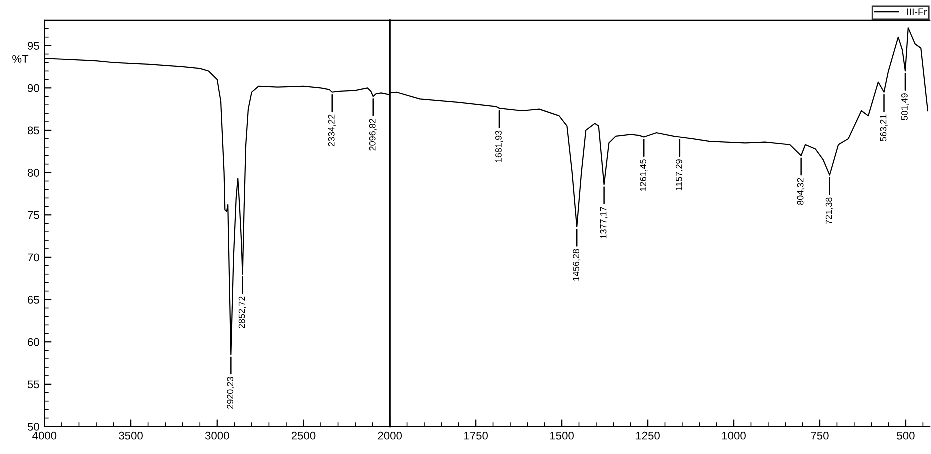  What do you see at coordinates (304, 436) in the screenshot?
I see `x-tick-label: 2500` at bounding box center [304, 436].